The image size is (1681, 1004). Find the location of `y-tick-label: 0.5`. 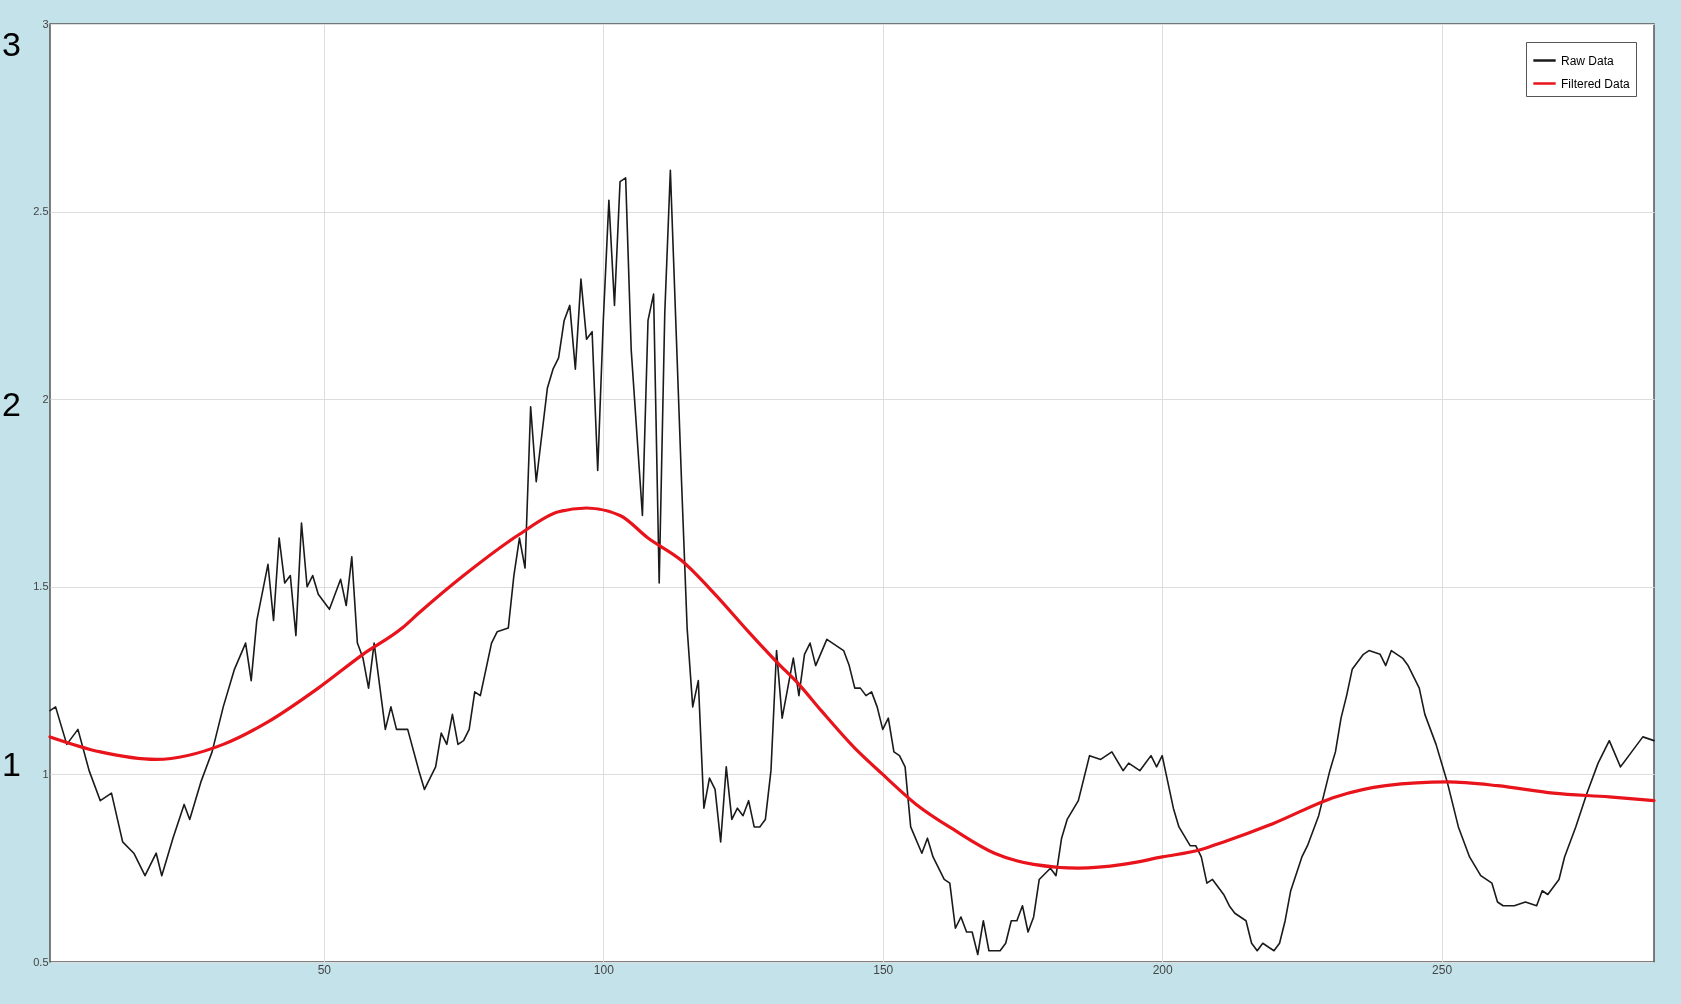

y-tick-label: 0.5 is located at coordinates (41, 961).